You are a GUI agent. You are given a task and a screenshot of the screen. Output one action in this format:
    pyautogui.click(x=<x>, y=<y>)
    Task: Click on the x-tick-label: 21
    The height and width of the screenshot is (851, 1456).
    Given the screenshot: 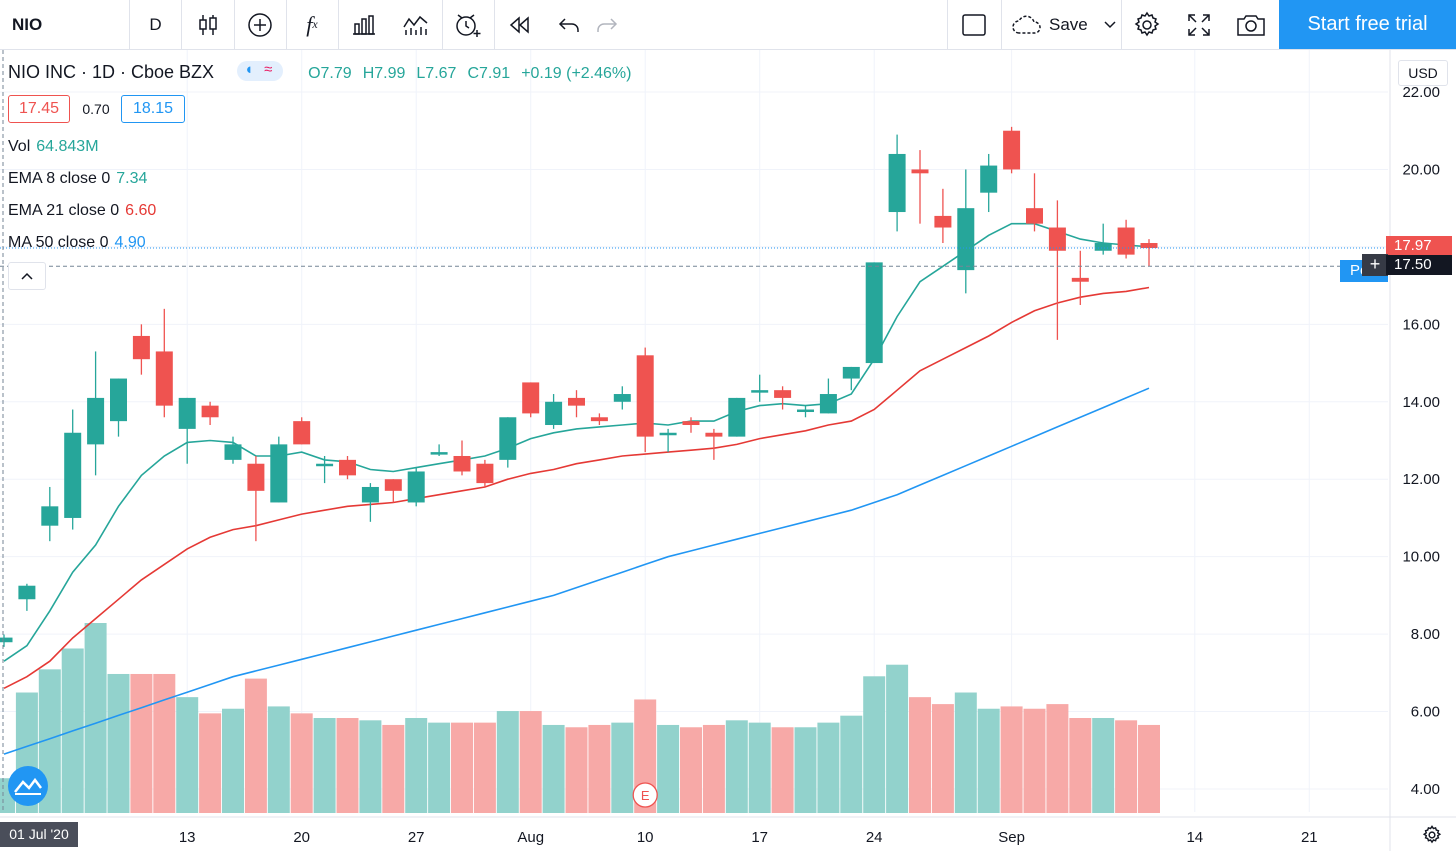 What is the action you would take?
    pyautogui.click(x=1309, y=837)
    